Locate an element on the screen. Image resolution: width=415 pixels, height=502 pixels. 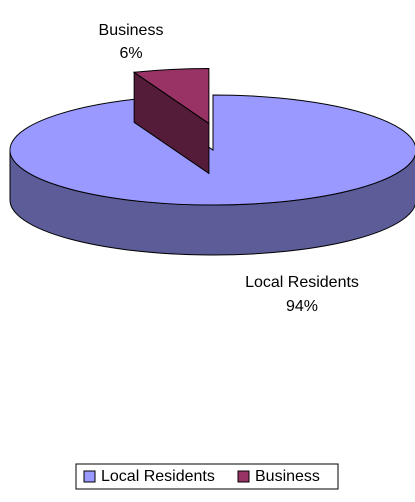
pie-slice is located at coordinates (171, 96).